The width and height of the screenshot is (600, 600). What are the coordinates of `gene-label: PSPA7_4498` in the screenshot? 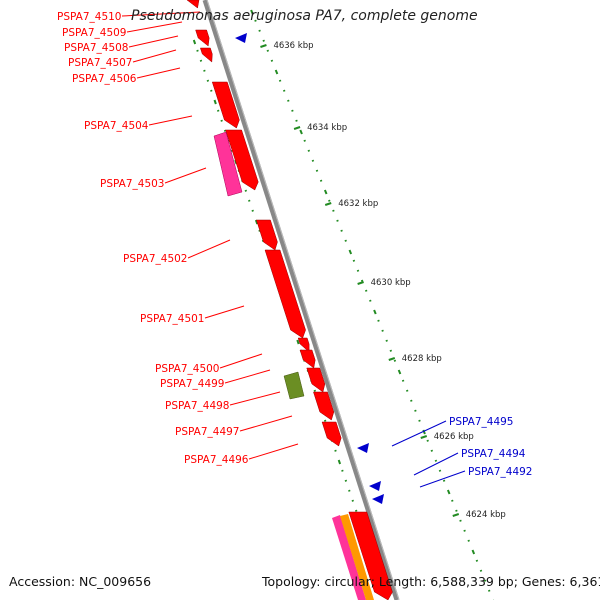 It's located at (197, 406).